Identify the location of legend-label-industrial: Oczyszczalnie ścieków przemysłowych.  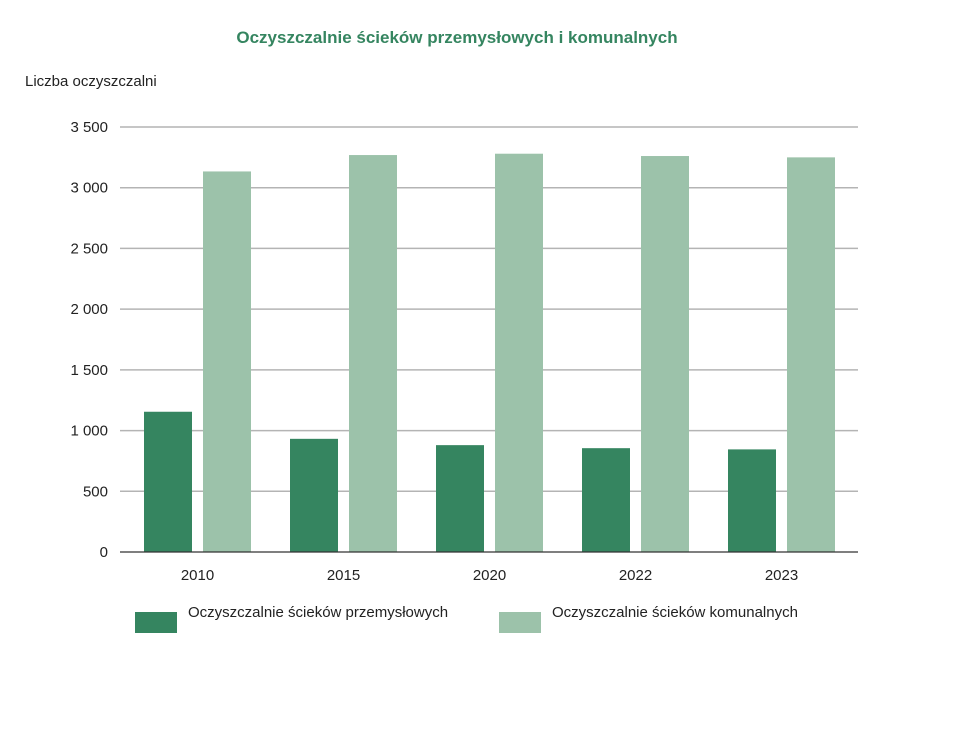
(318, 612).